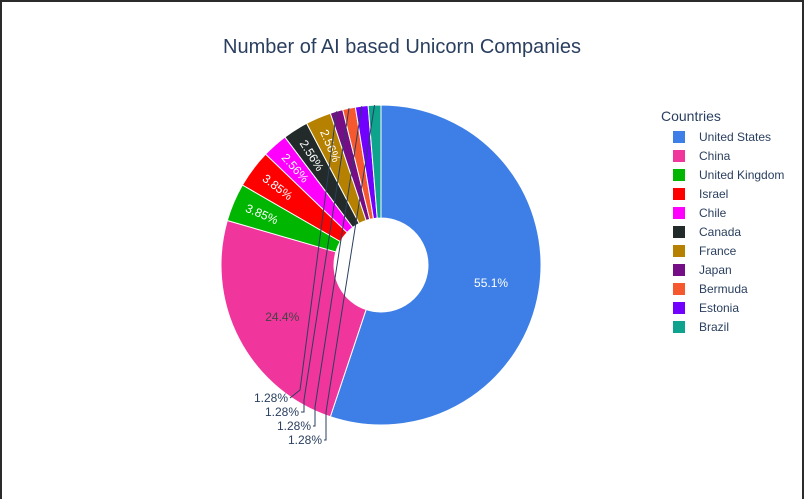  I want to click on legend-swatch-canada, so click(679, 232).